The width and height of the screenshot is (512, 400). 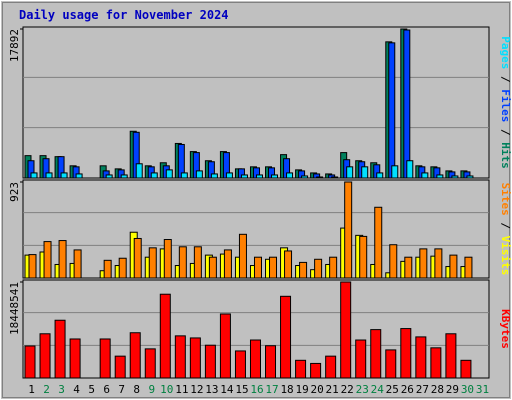 I want to click on y-max-label: 923, so click(x=14, y=192).